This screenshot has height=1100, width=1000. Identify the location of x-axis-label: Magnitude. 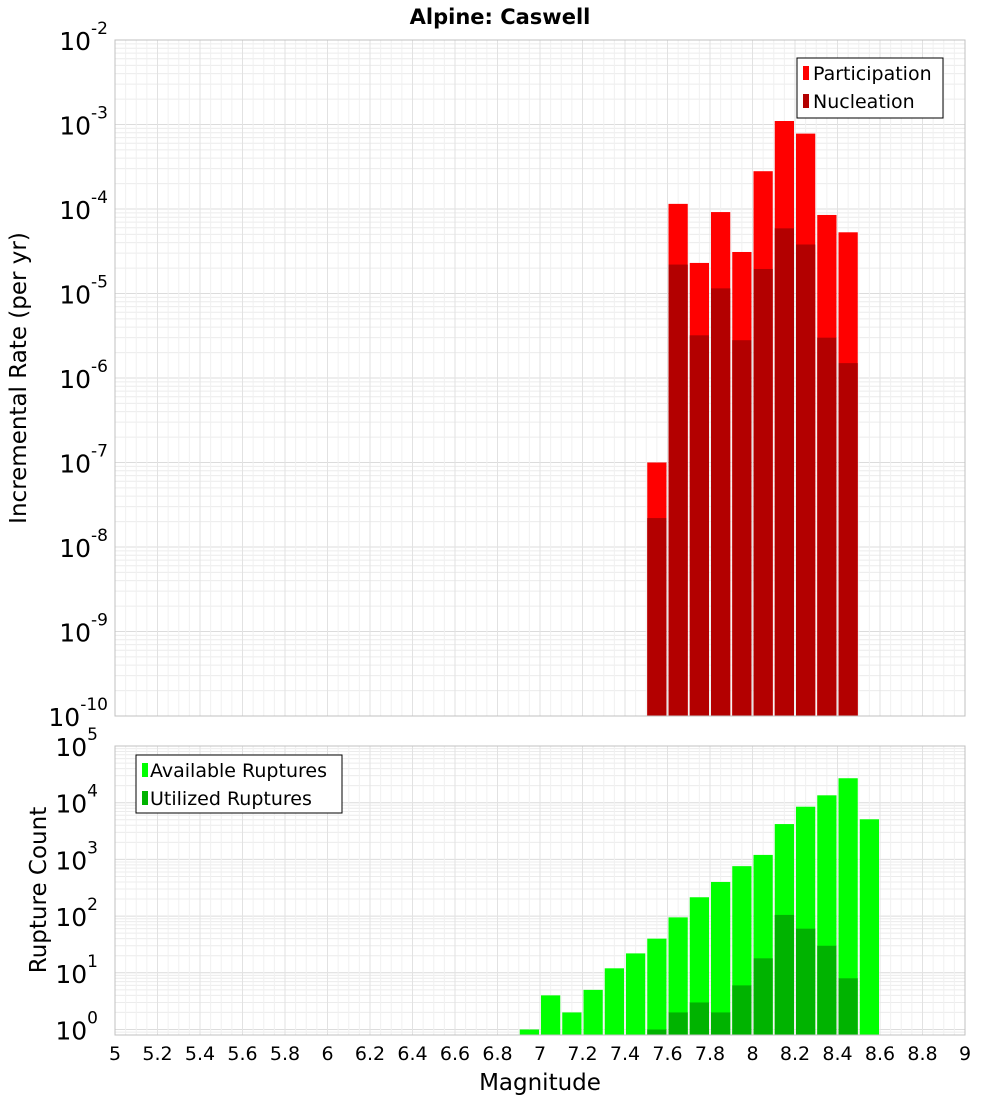
(540, 1083).